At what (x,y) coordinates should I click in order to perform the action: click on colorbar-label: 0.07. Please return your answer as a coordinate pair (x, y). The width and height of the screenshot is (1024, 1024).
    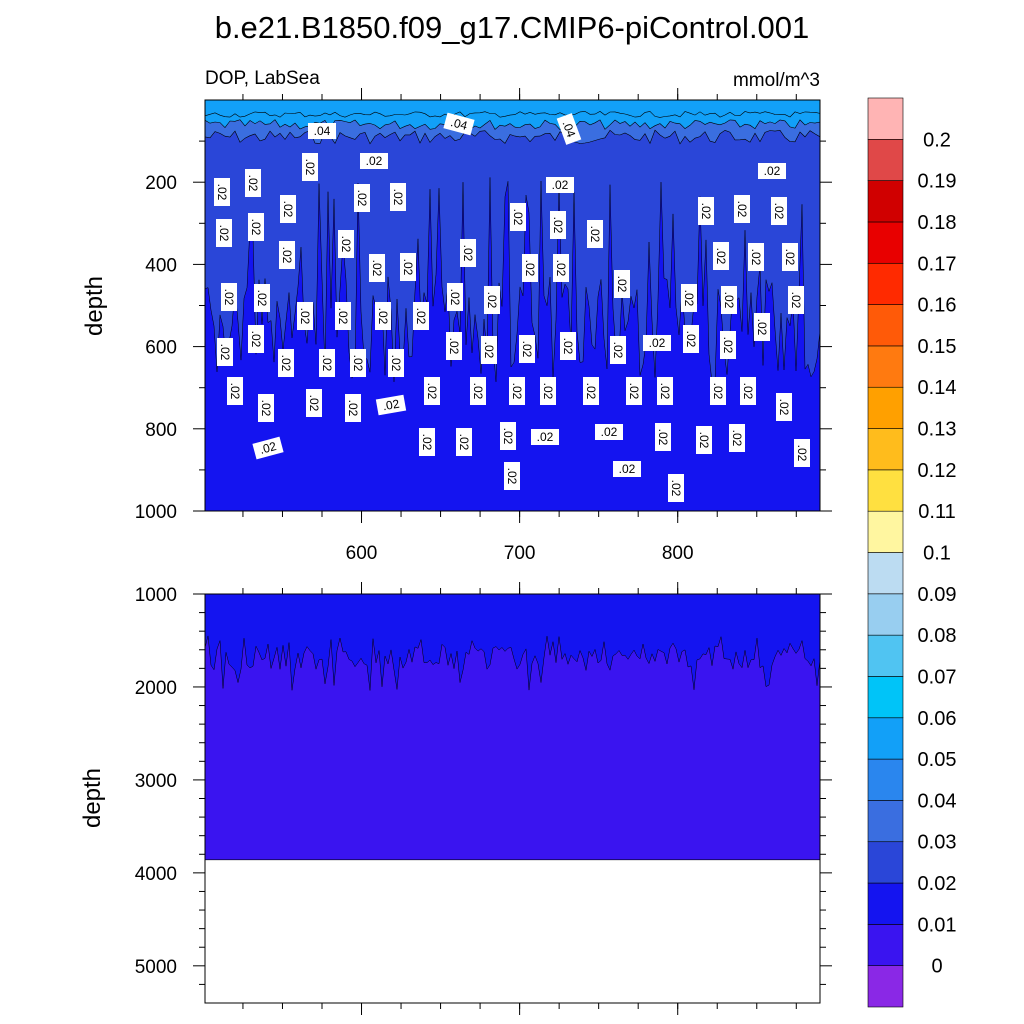
    Looking at the image, I should click on (937, 677).